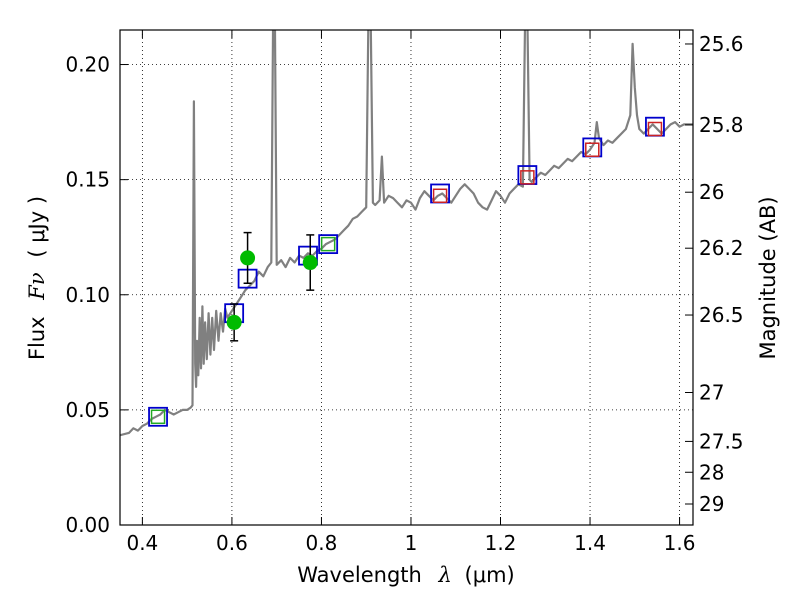 The width and height of the screenshot is (800, 600). I want to click on y2-tick-label: 29, so click(711, 504).